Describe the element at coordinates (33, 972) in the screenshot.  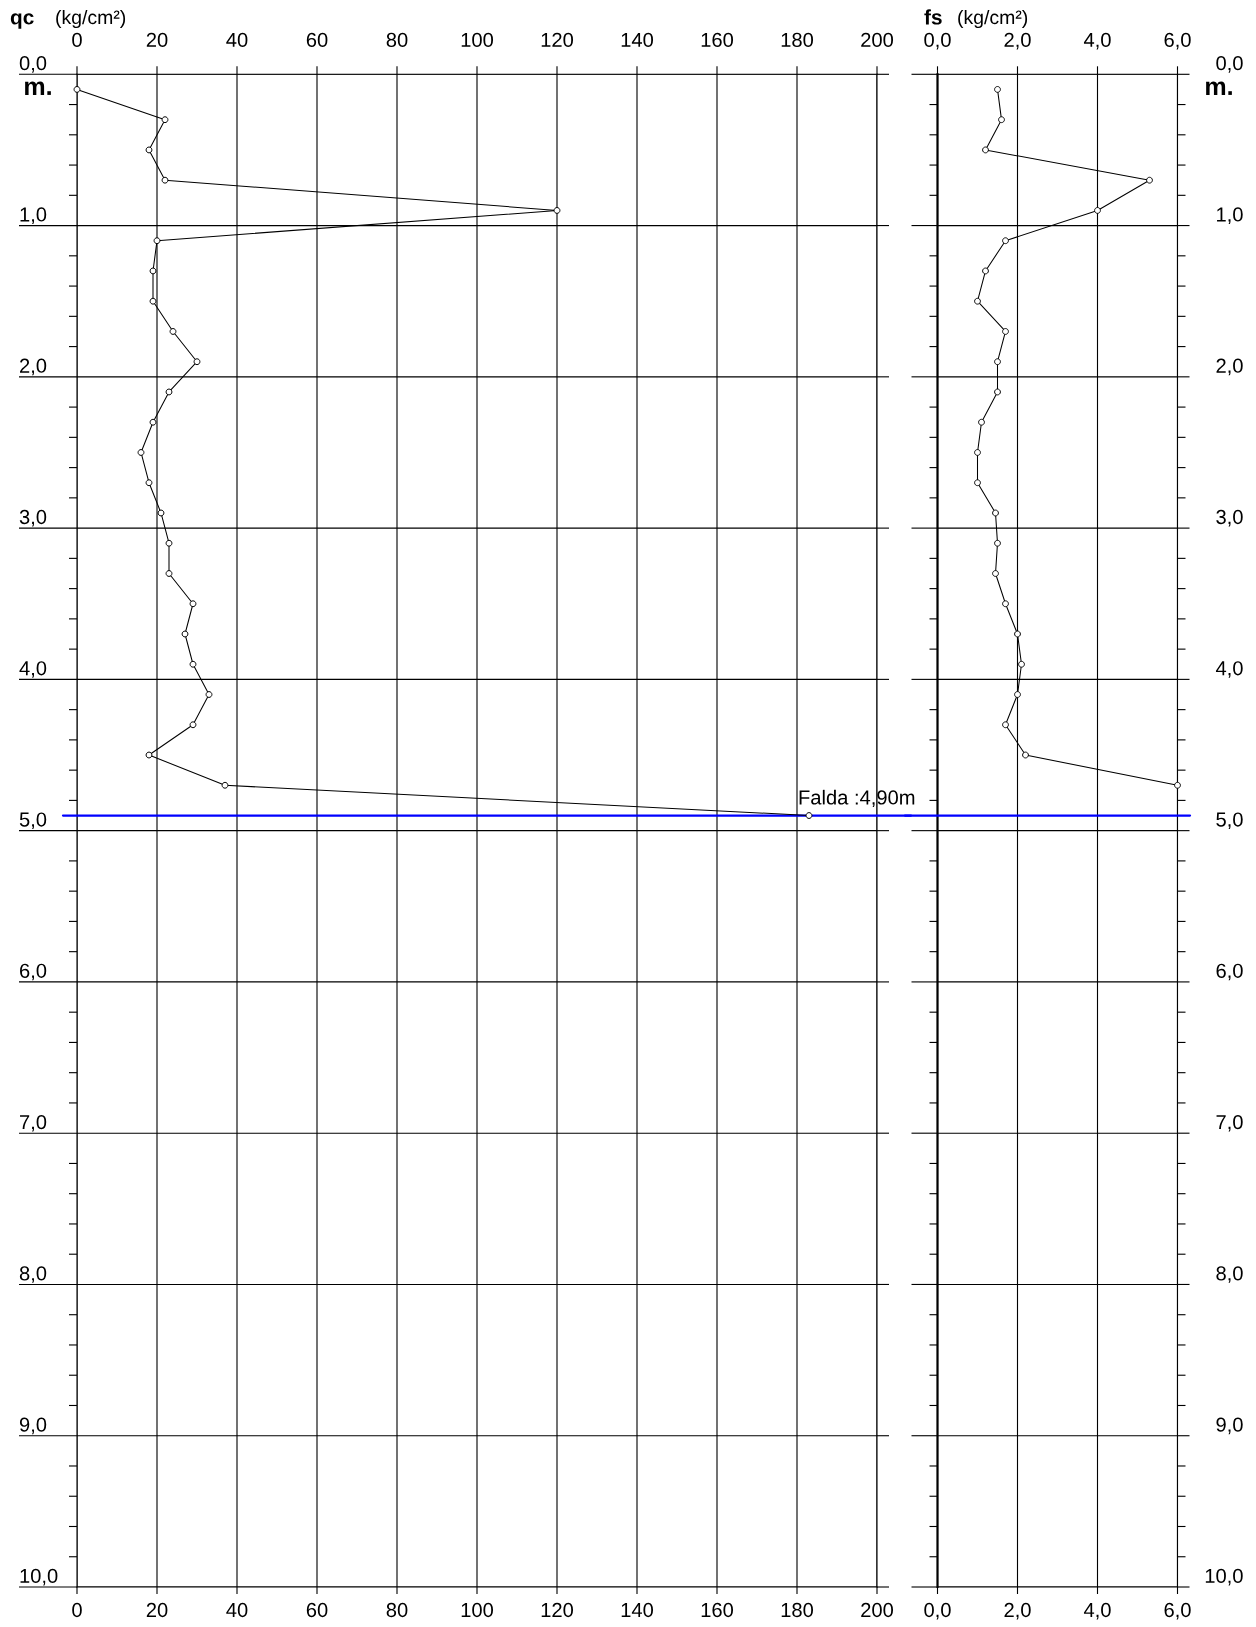
I see `y-tick-label: 6,0` at that location.